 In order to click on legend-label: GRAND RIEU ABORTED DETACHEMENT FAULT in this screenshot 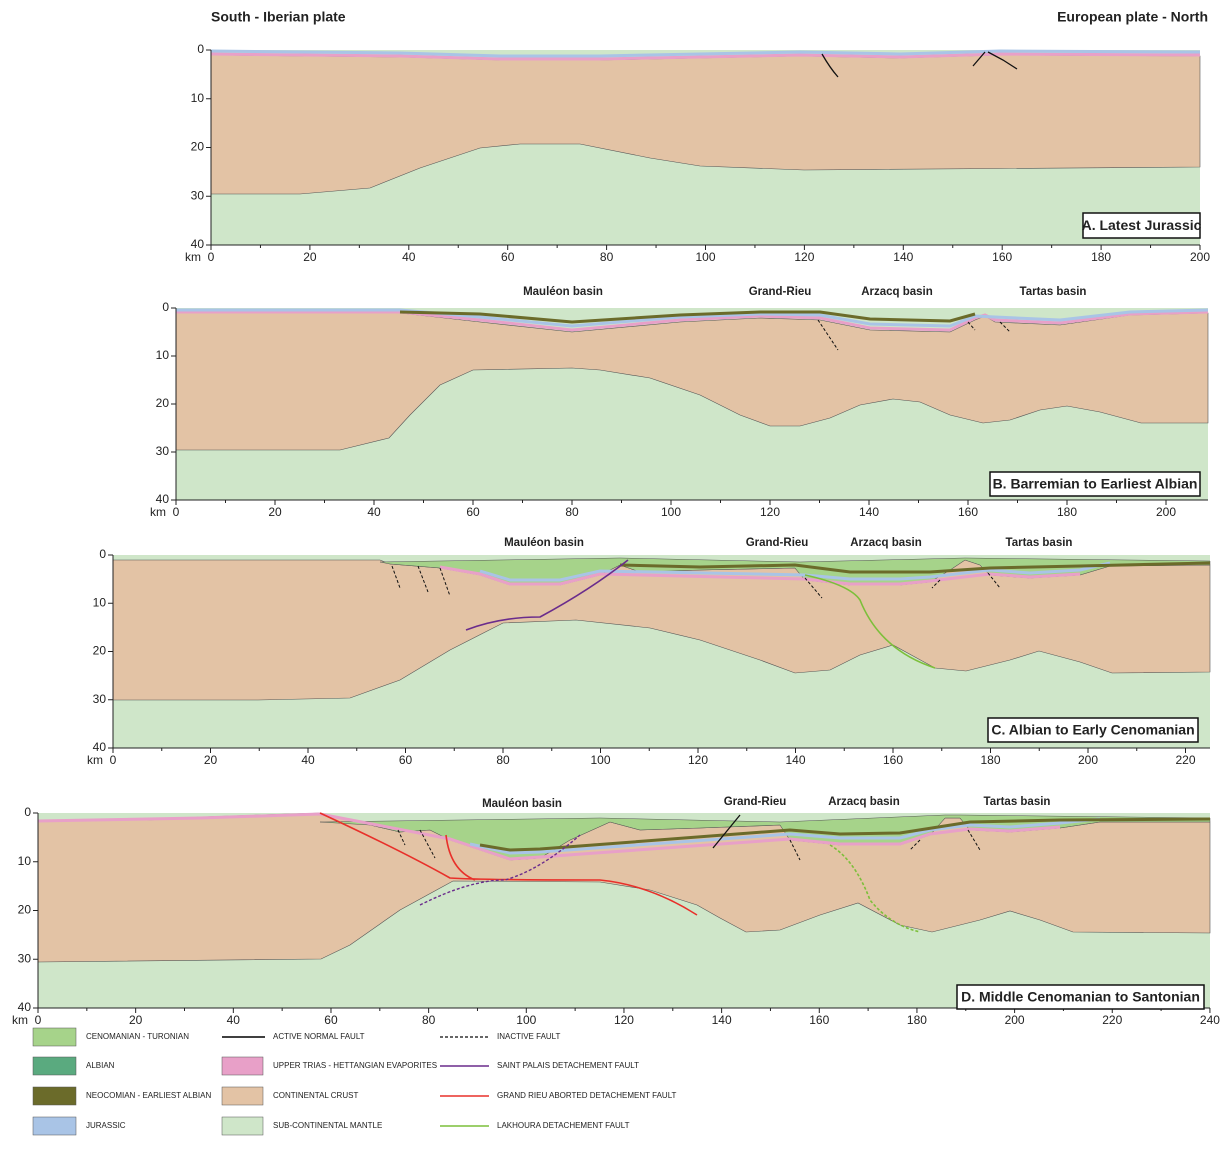, I will do `click(587, 1095)`.